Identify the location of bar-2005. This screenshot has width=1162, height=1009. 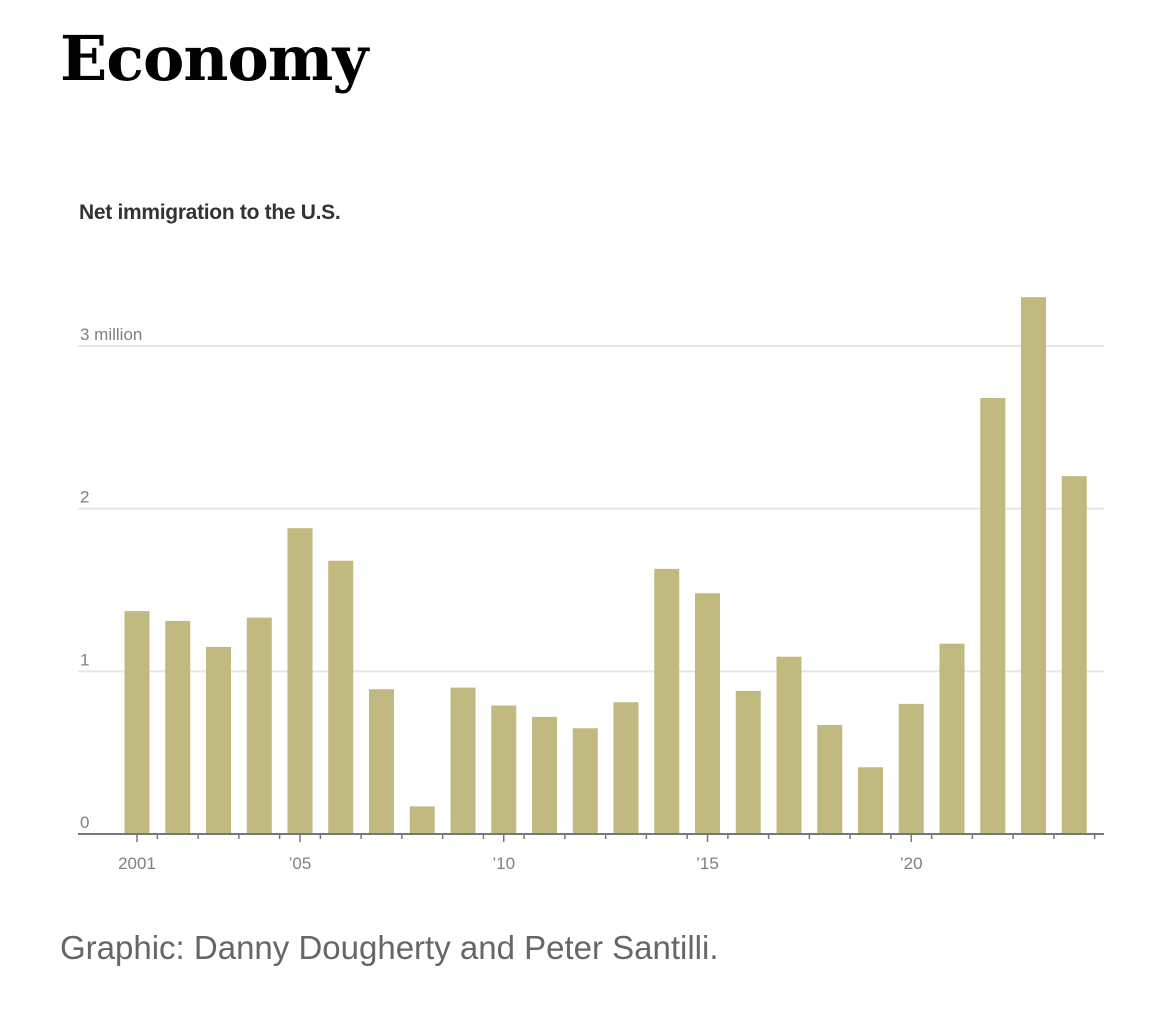
(300, 681).